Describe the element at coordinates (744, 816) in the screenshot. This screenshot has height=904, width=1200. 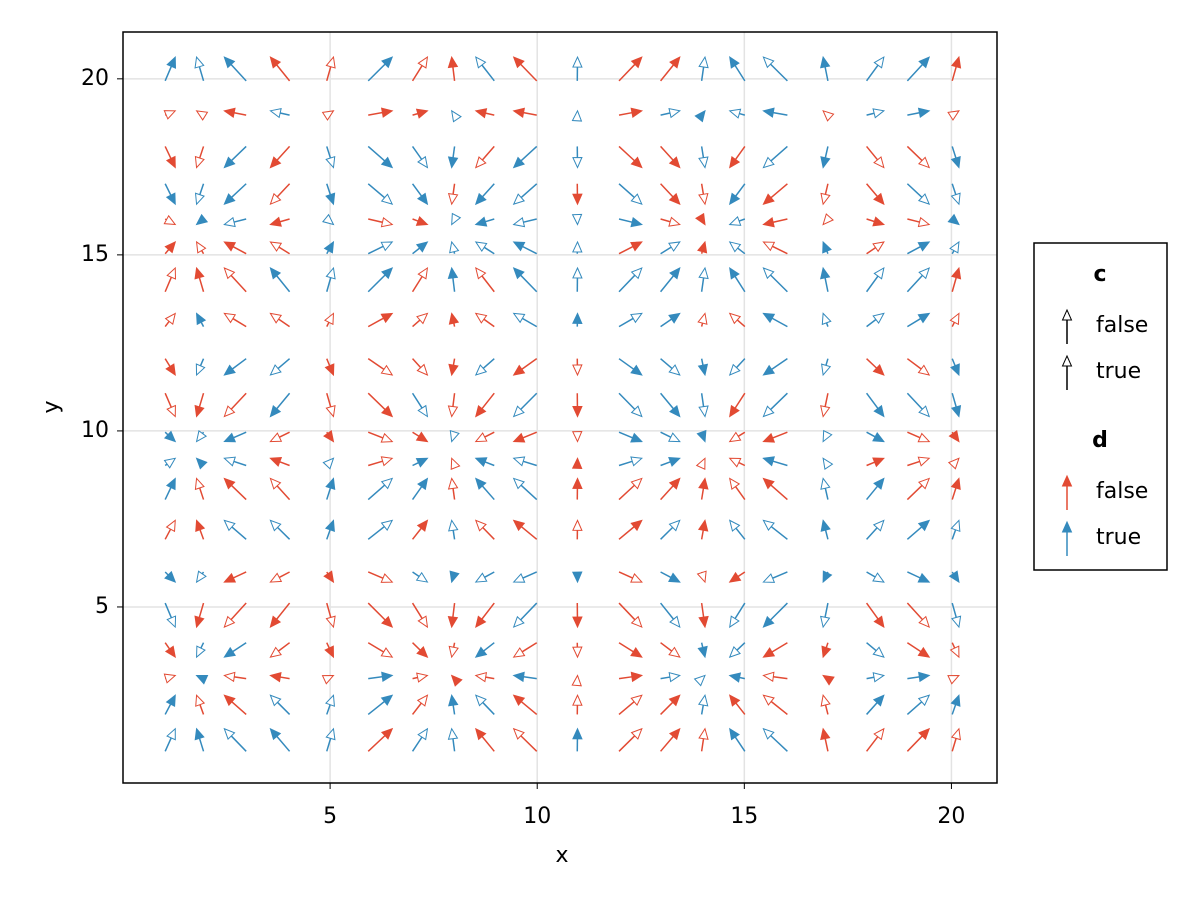
I see `x-tick-label: 15` at that location.